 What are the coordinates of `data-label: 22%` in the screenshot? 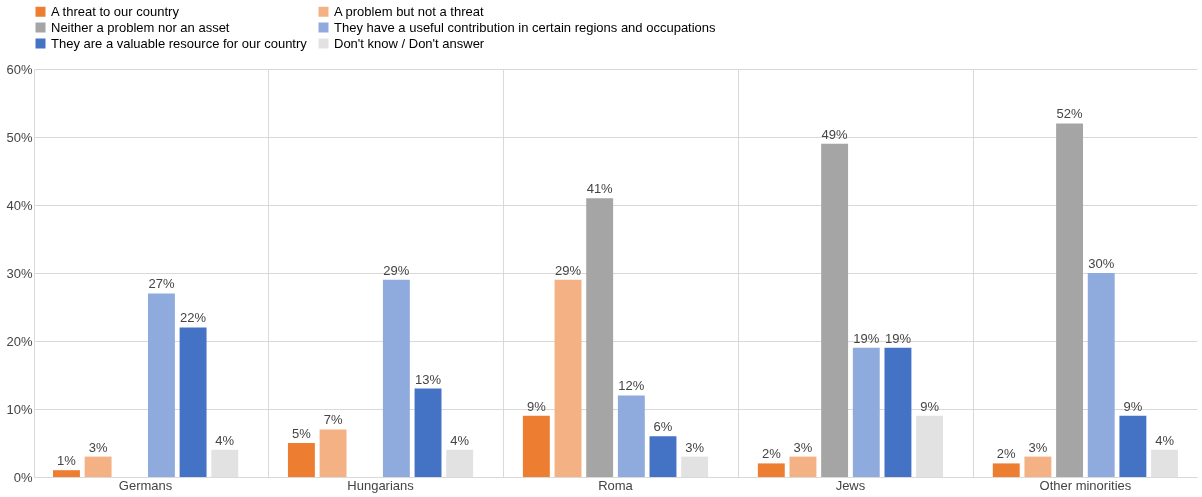 It's located at (193, 318).